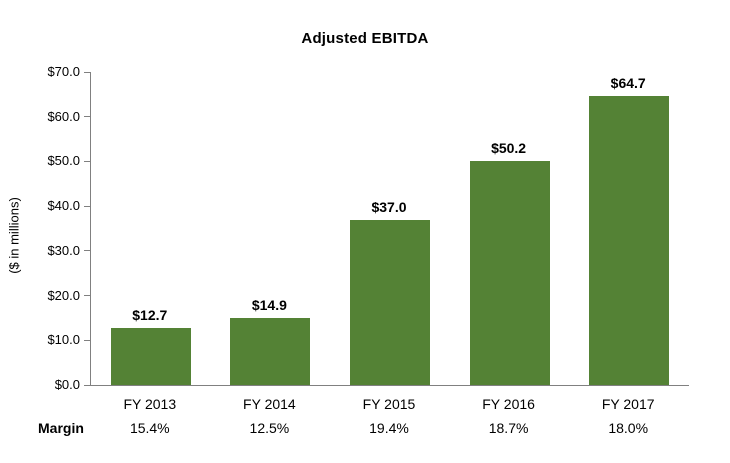  What do you see at coordinates (269, 428) in the screenshot?
I see `margin-value-fy-2014: 12.5%` at bounding box center [269, 428].